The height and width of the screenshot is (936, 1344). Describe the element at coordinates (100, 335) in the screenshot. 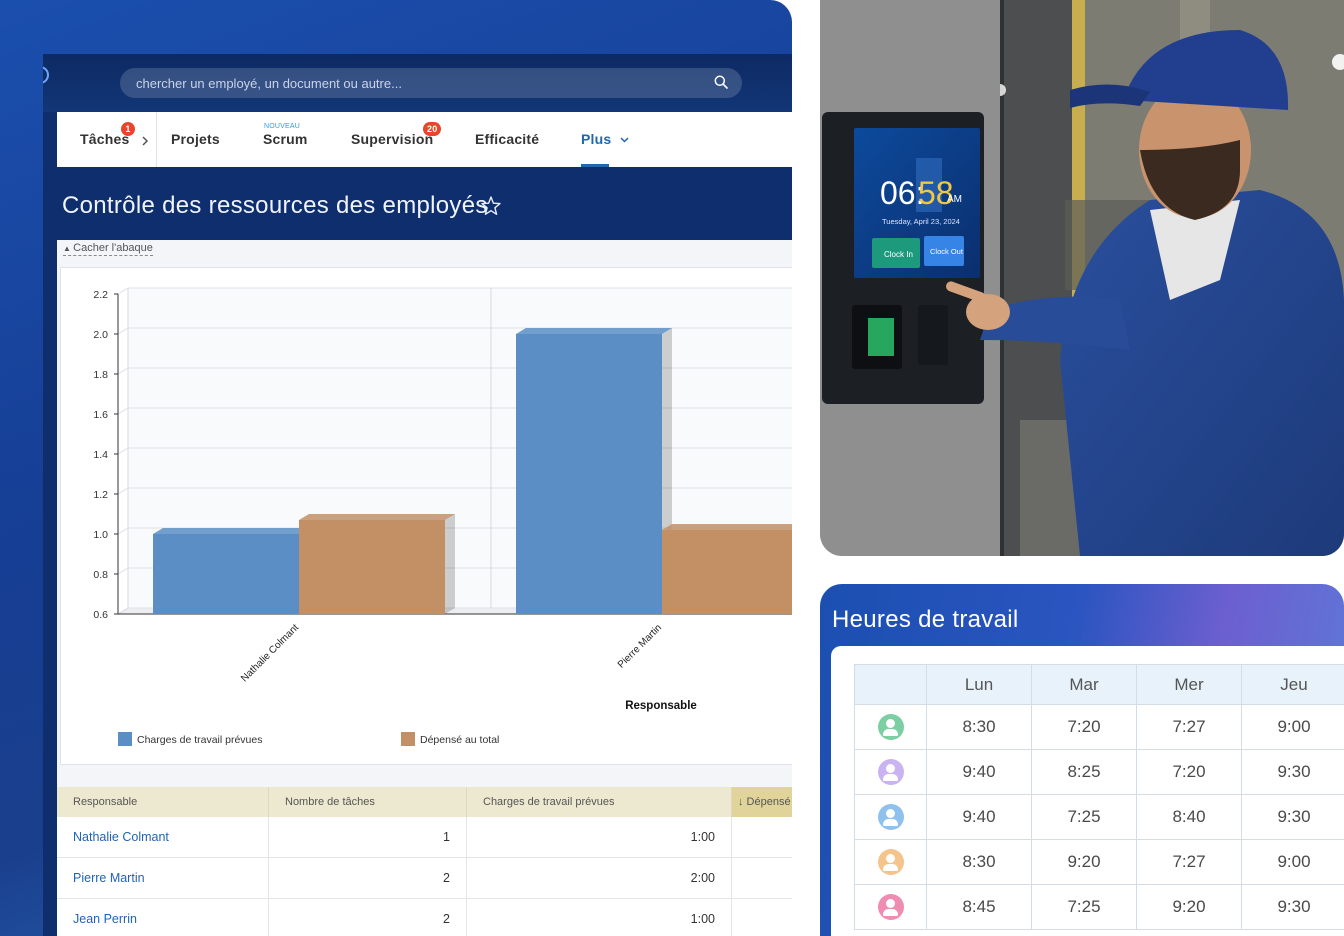

I see `y-tick-label: 2.0` at that location.